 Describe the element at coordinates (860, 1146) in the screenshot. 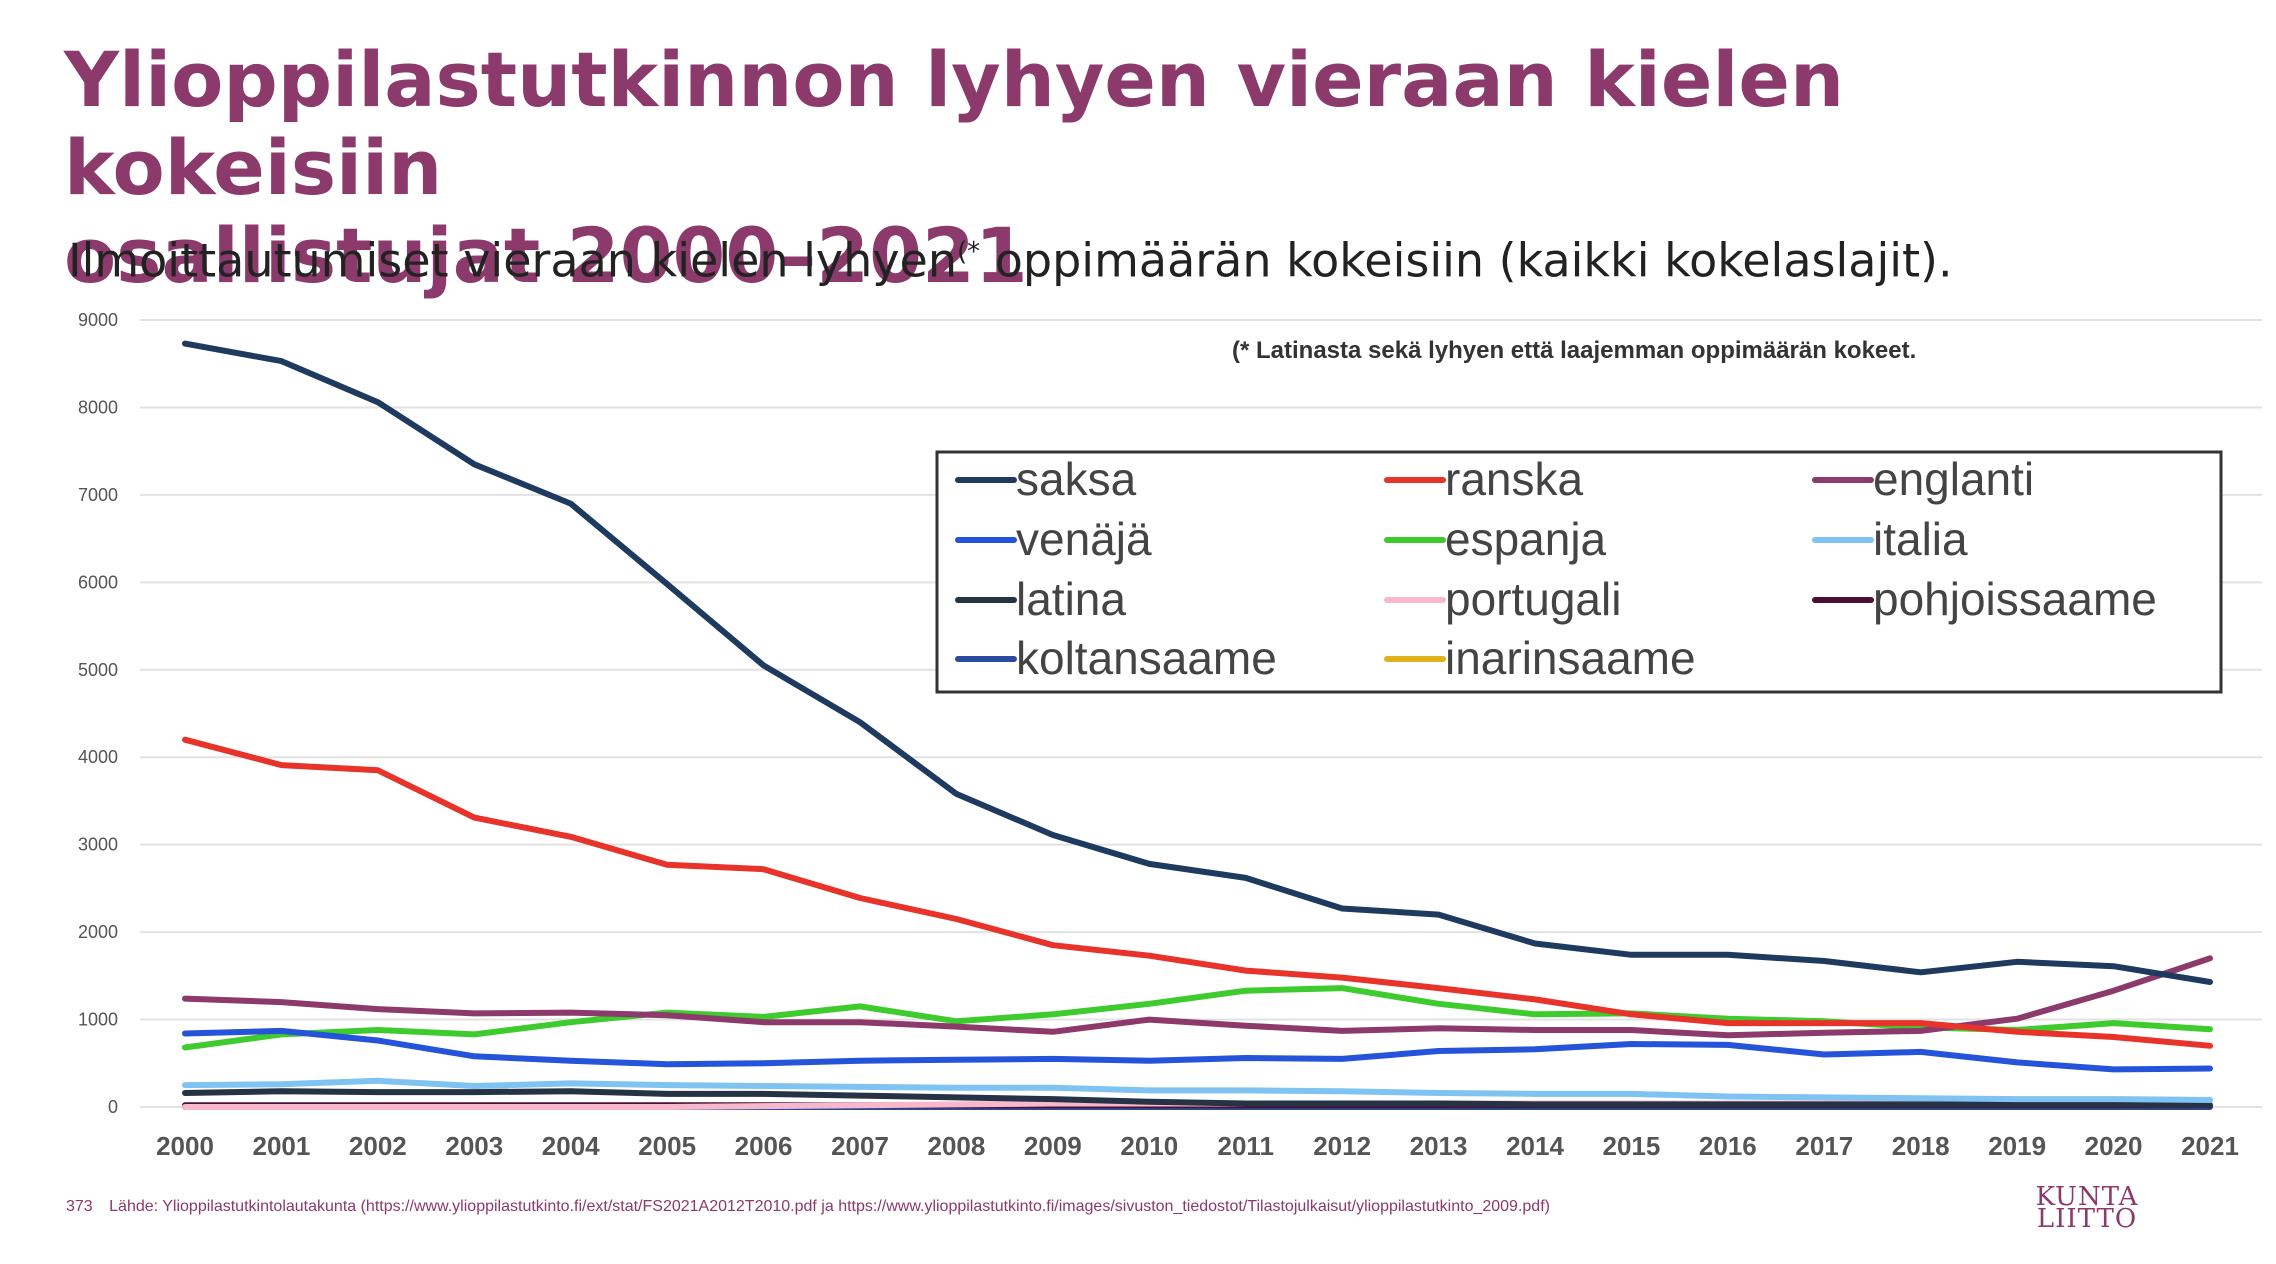

I see `x-tick-label-2007: 2007` at that location.